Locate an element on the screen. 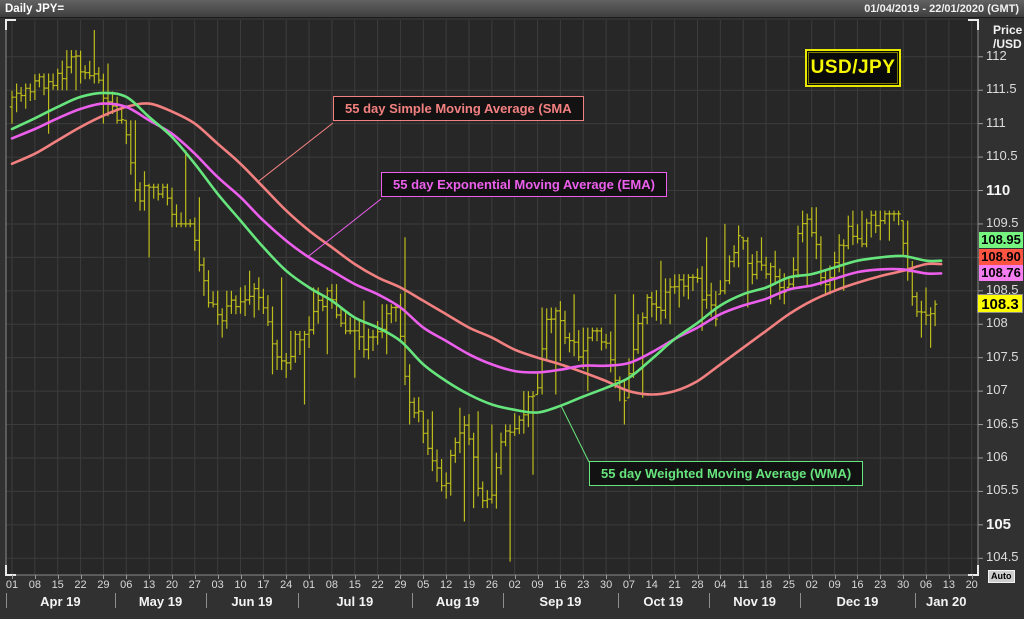 Image resolution: width=1024 pixels, height=619 pixels. axis-unit-line2: /USD is located at coordinates (1007, 44).